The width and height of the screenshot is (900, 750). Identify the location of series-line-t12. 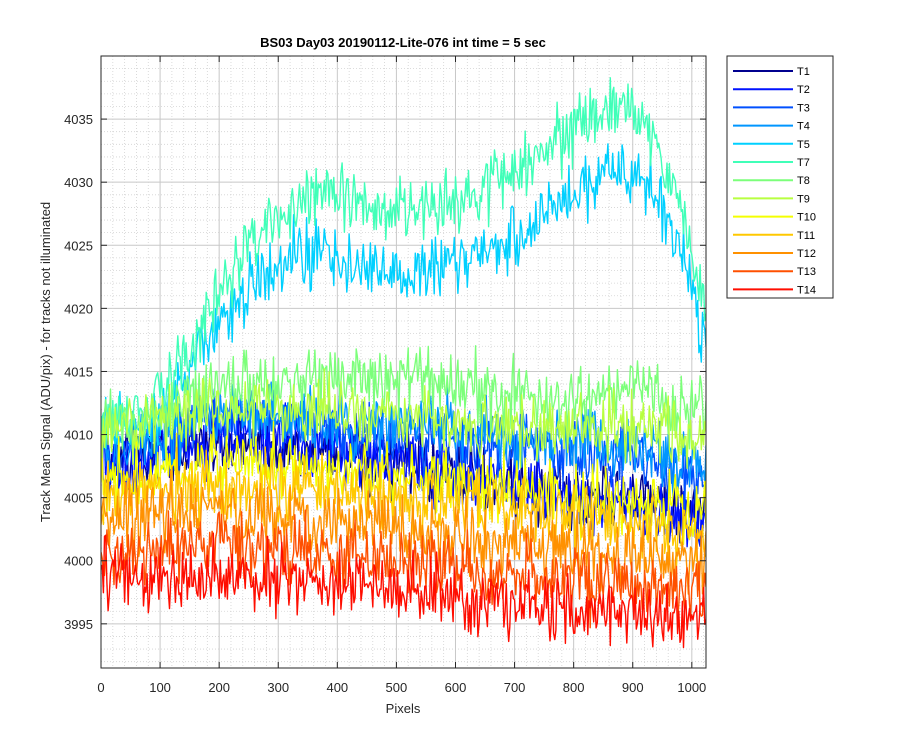
(403, 532).